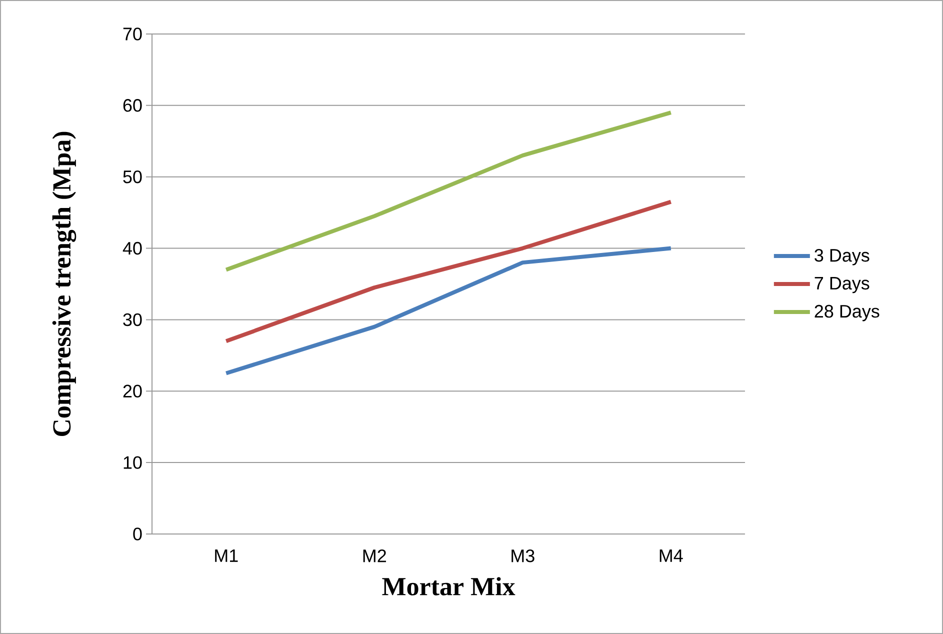 The height and width of the screenshot is (634, 943). What do you see at coordinates (132, 319) in the screenshot?
I see `y-tick-label: 30` at bounding box center [132, 319].